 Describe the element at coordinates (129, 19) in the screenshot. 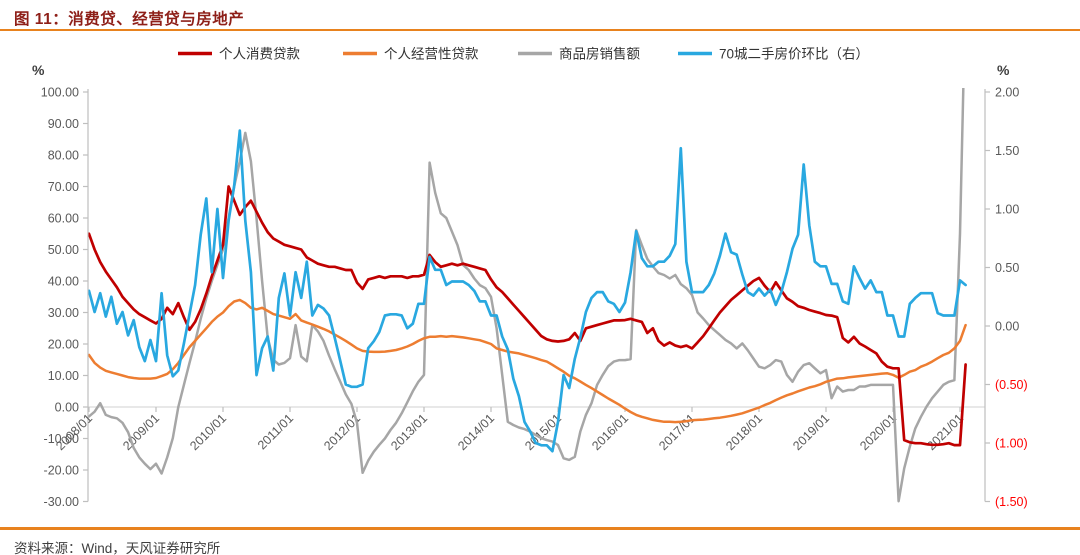

I see `figure-title: 图 11：消费贷、经营贷与房地产` at that location.